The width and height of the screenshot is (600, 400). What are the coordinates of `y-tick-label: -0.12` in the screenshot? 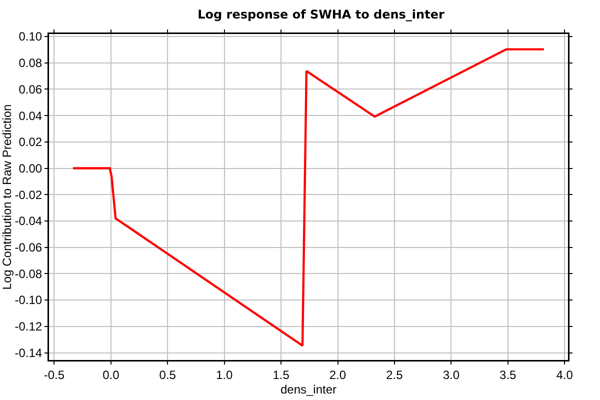 It's located at (28, 327).